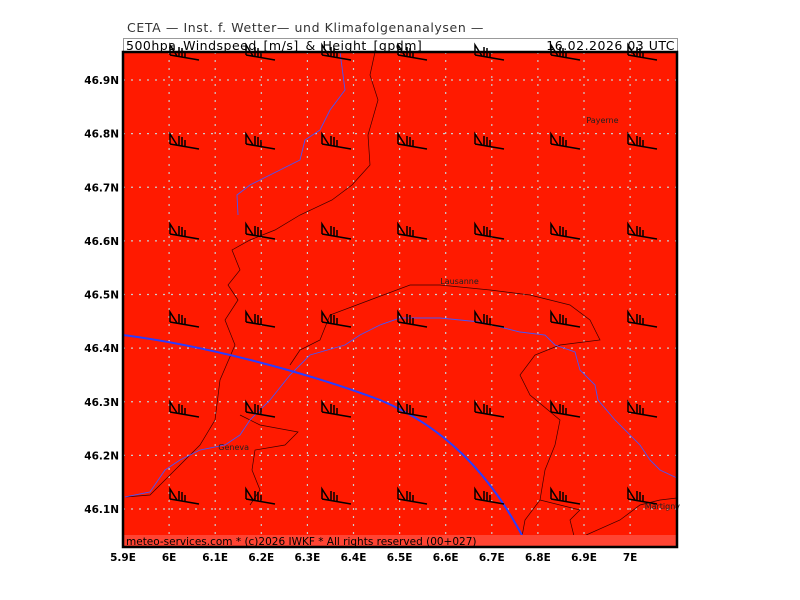 The height and width of the screenshot is (600, 800). I want to click on map-title: 500hpa_Windspeed_[m/s]_&_Height_[gpdm], so click(274, 45).